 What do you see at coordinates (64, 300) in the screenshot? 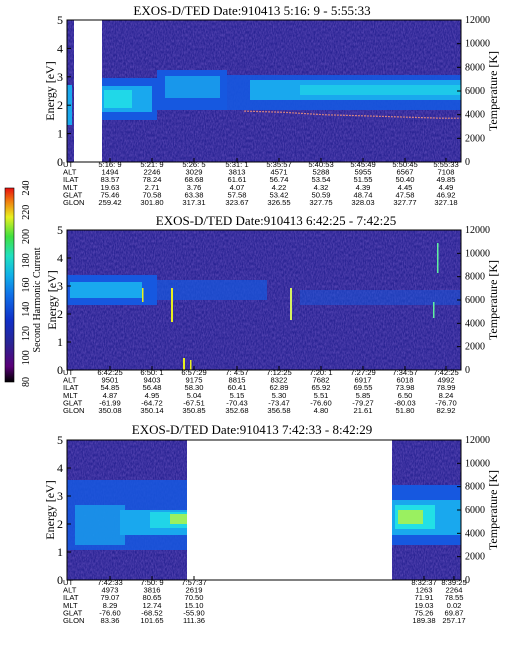
I see `panel-2-yticks: 0 1 2 3 4 5` at bounding box center [64, 300].